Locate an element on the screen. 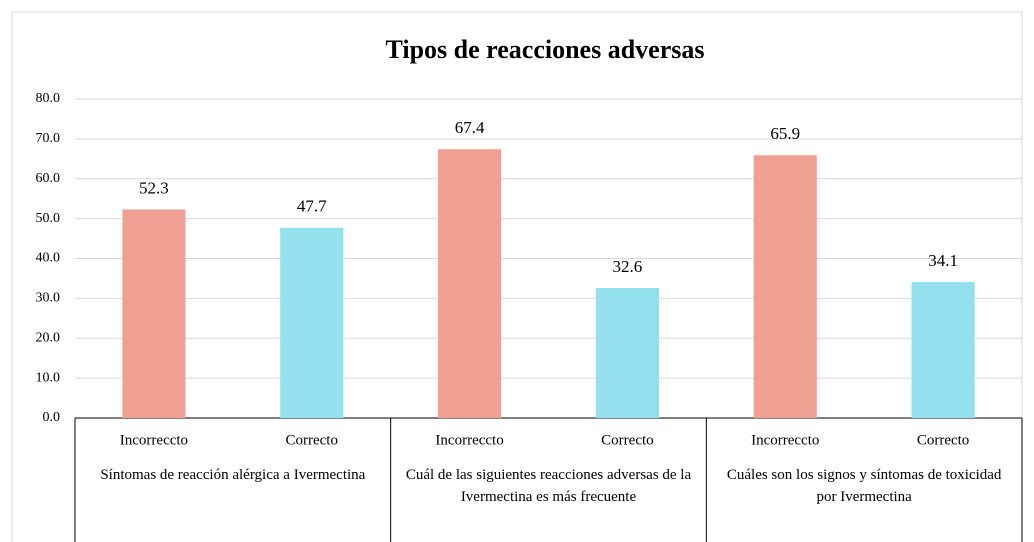 This screenshot has width=1034, height=542. value-label: 52.3 is located at coordinates (154, 187).